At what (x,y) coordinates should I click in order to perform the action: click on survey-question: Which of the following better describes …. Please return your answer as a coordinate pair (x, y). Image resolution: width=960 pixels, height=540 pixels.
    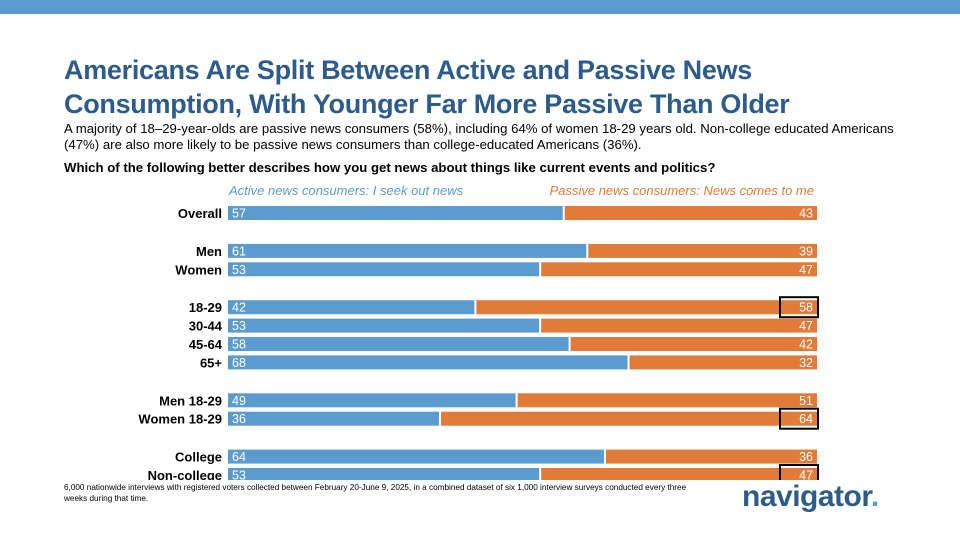
    Looking at the image, I should click on (390, 167).